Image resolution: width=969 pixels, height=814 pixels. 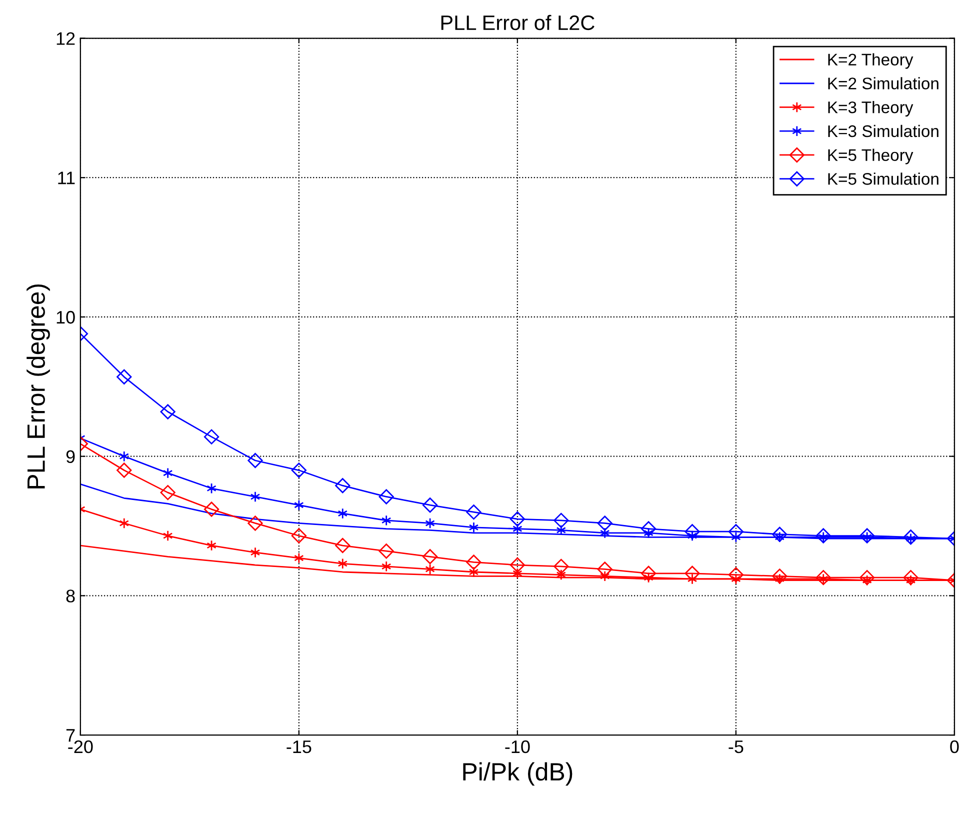 What do you see at coordinates (70, 457) in the screenshot?
I see `y-tick-label: 9` at bounding box center [70, 457].